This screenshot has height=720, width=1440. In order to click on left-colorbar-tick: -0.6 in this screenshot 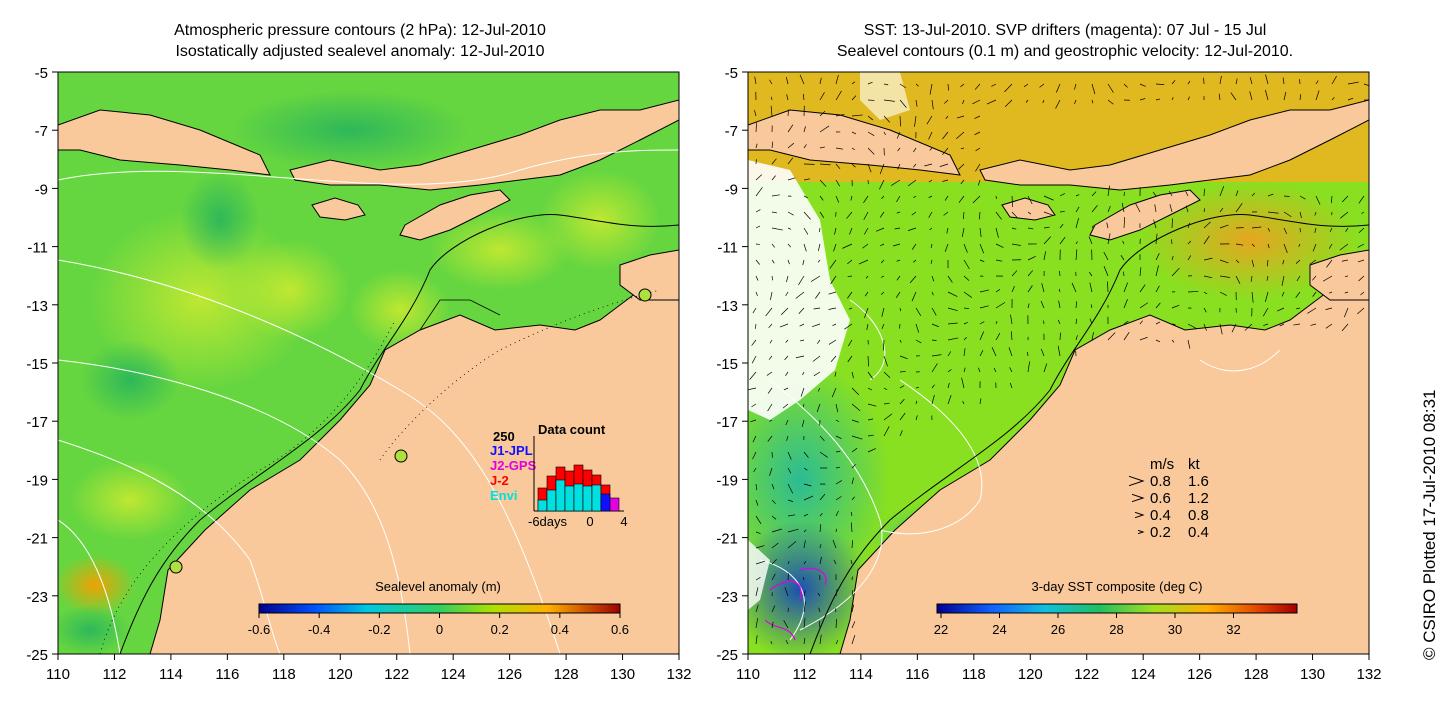, I will do `click(259, 629)`.